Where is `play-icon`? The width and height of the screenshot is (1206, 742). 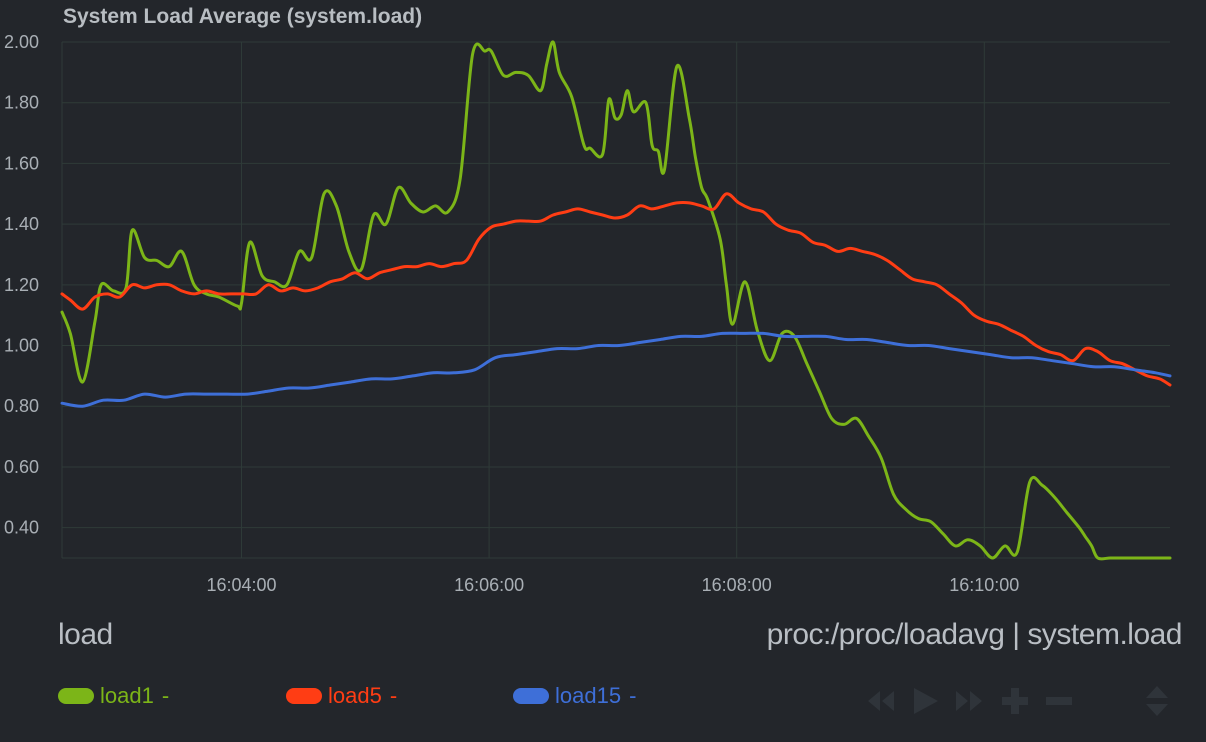 play-icon is located at coordinates (925, 701).